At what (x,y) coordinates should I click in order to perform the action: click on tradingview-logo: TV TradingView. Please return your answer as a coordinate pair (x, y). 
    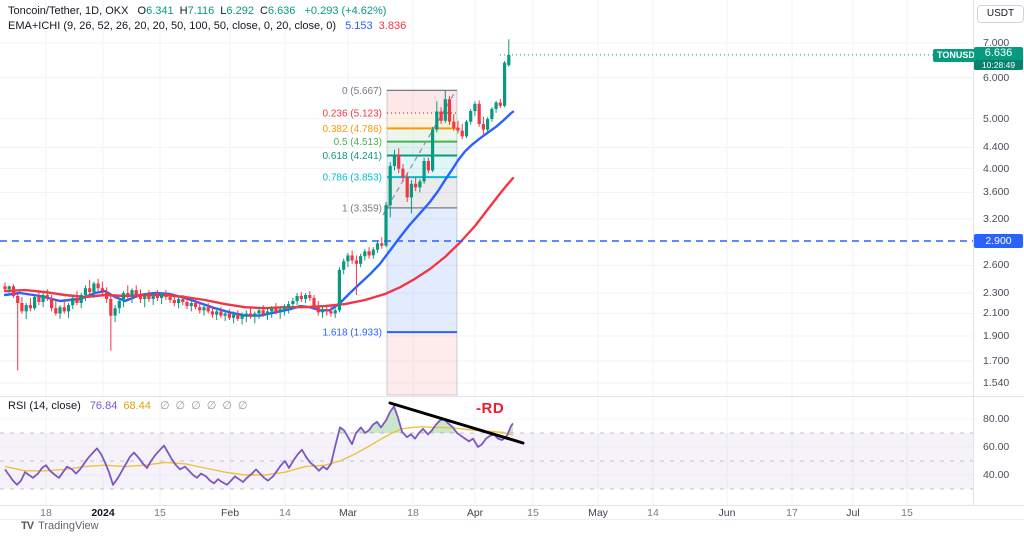
    Looking at the image, I should click on (60, 526).